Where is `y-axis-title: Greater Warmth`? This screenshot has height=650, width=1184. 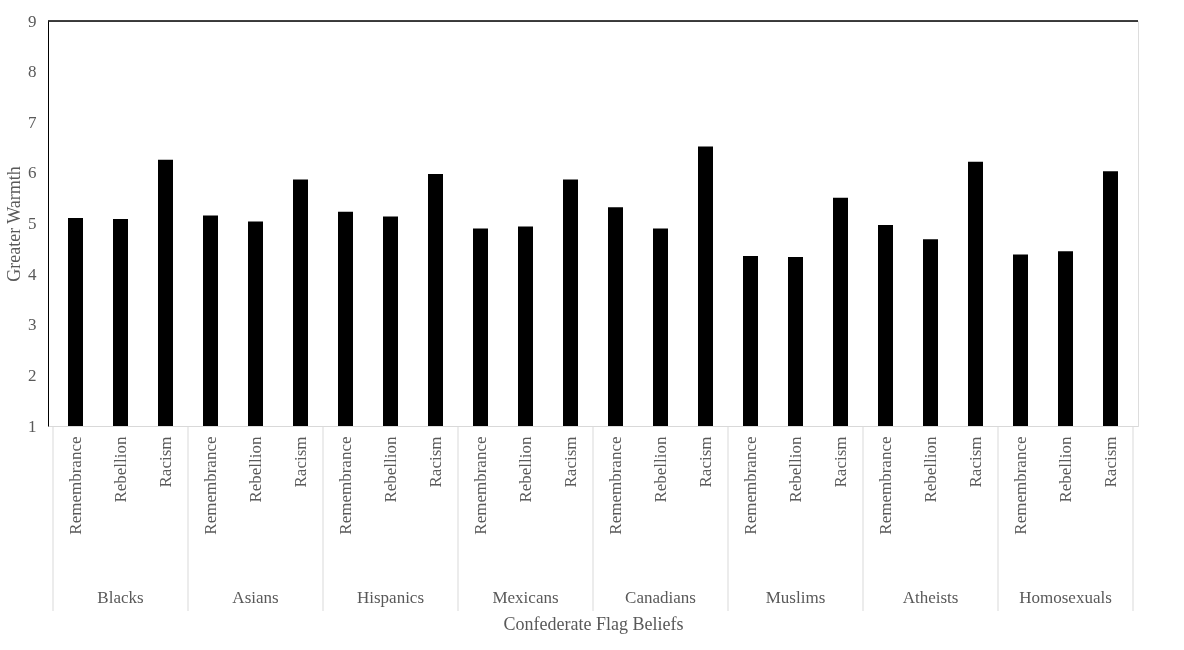
y-axis-title: Greater Warmth is located at coordinates (14, 224).